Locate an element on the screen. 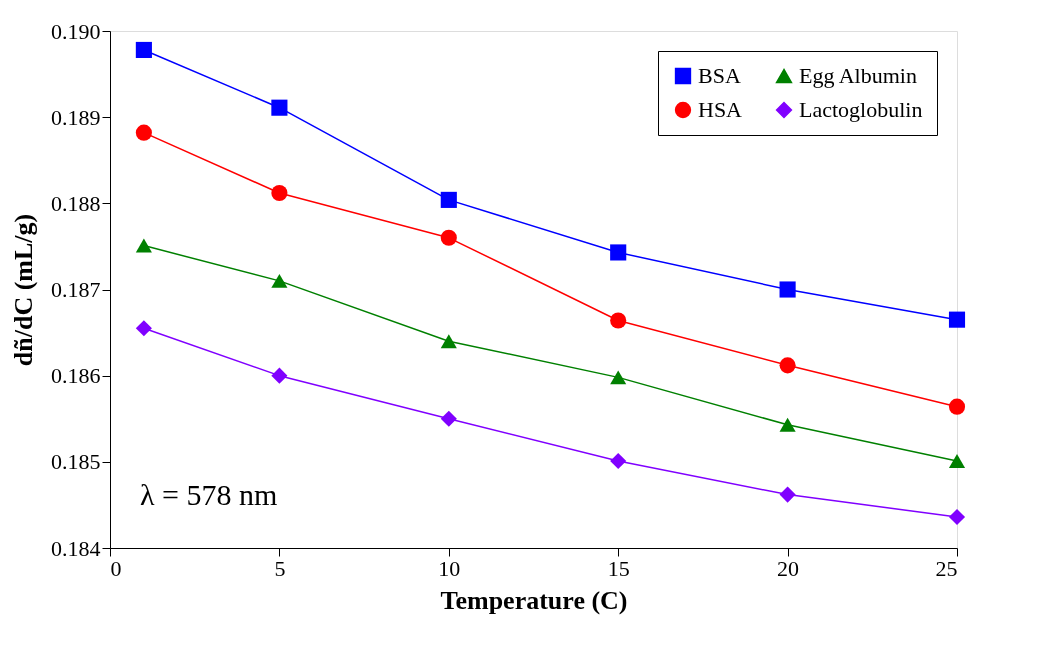 This screenshot has height=660, width=1041. x-tick-label: 25 is located at coordinates (946, 568).